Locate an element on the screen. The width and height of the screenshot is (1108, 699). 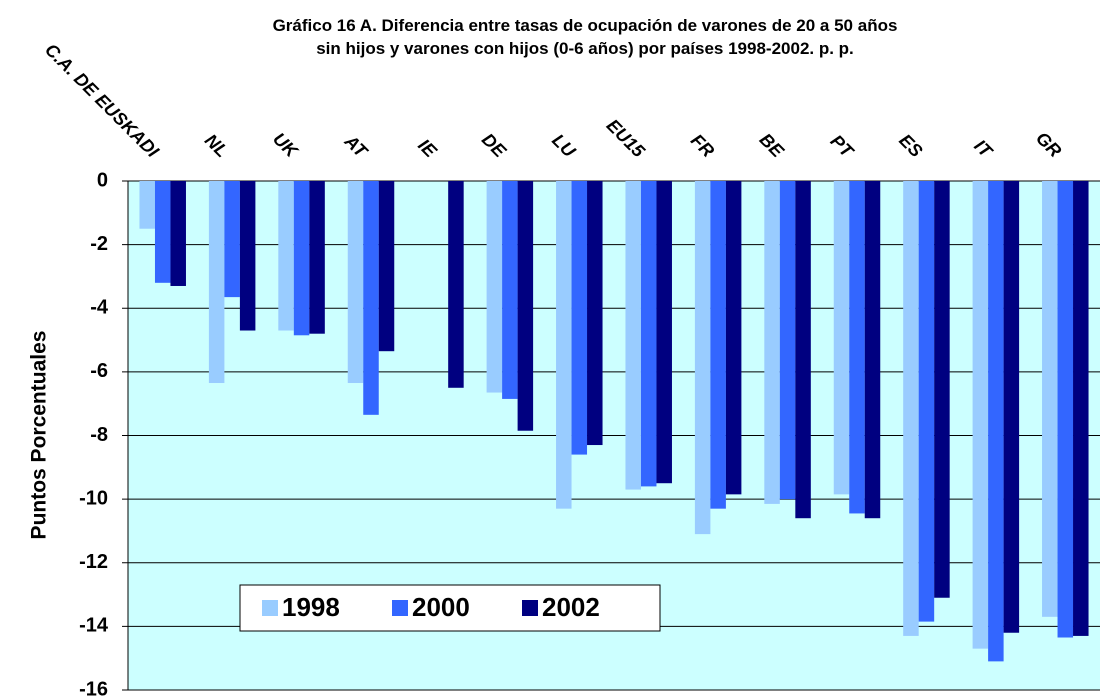
y-tick-label: 0 is located at coordinates (102, 180).